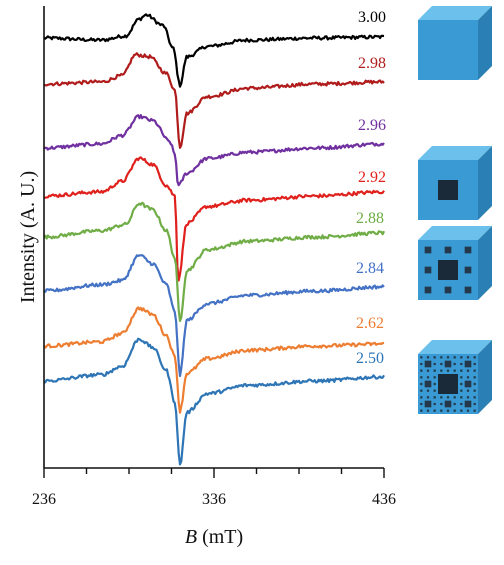 This screenshot has width=504, height=565. Describe the element at coordinates (372, 125) in the screenshot. I see `series-label: 2.96` at that location.